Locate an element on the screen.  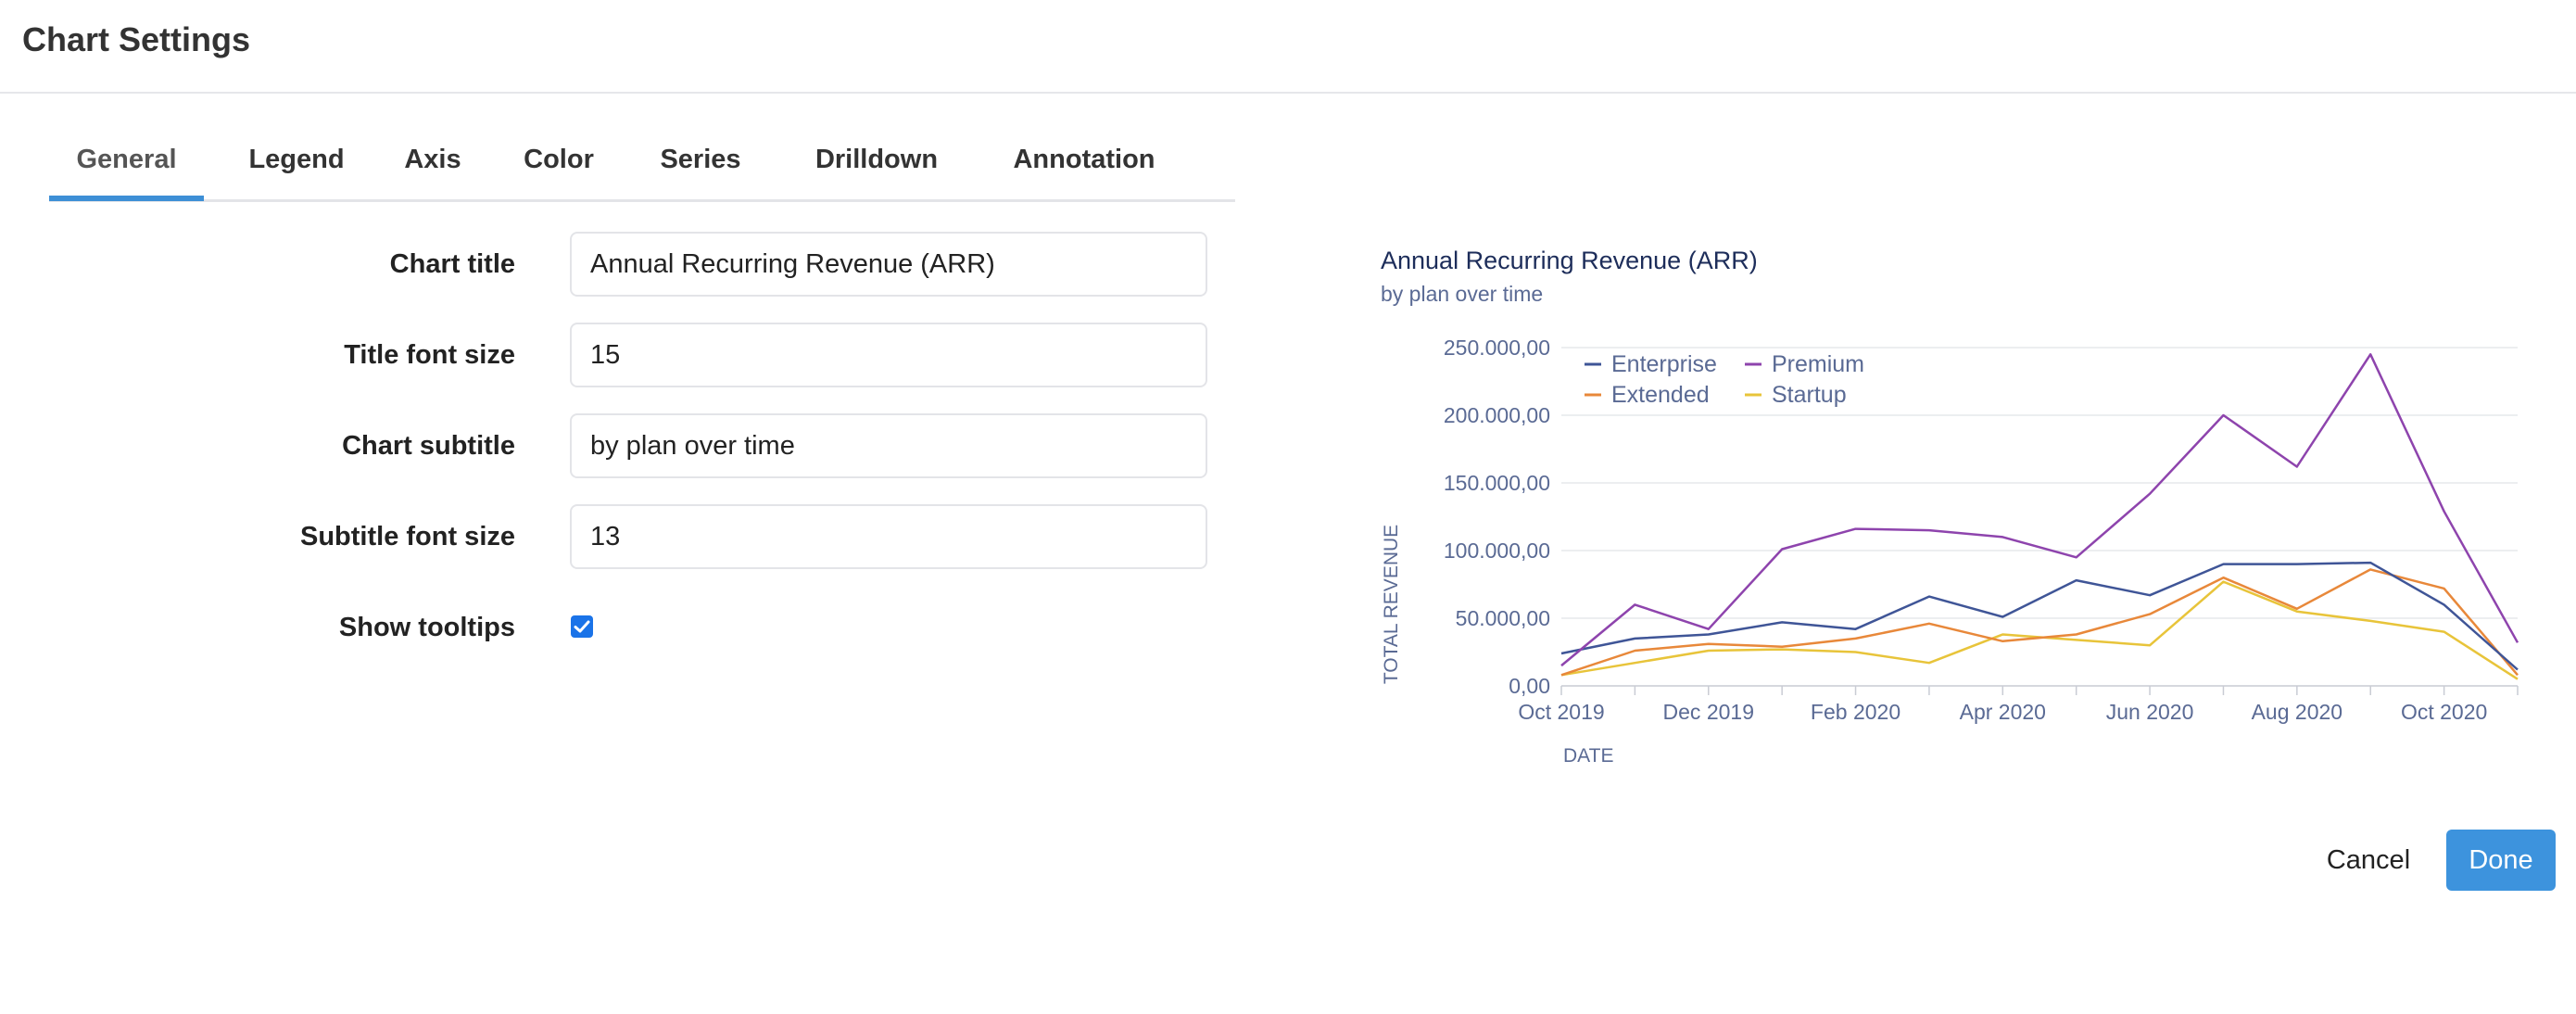
checkmark-icon is located at coordinates (582, 626).